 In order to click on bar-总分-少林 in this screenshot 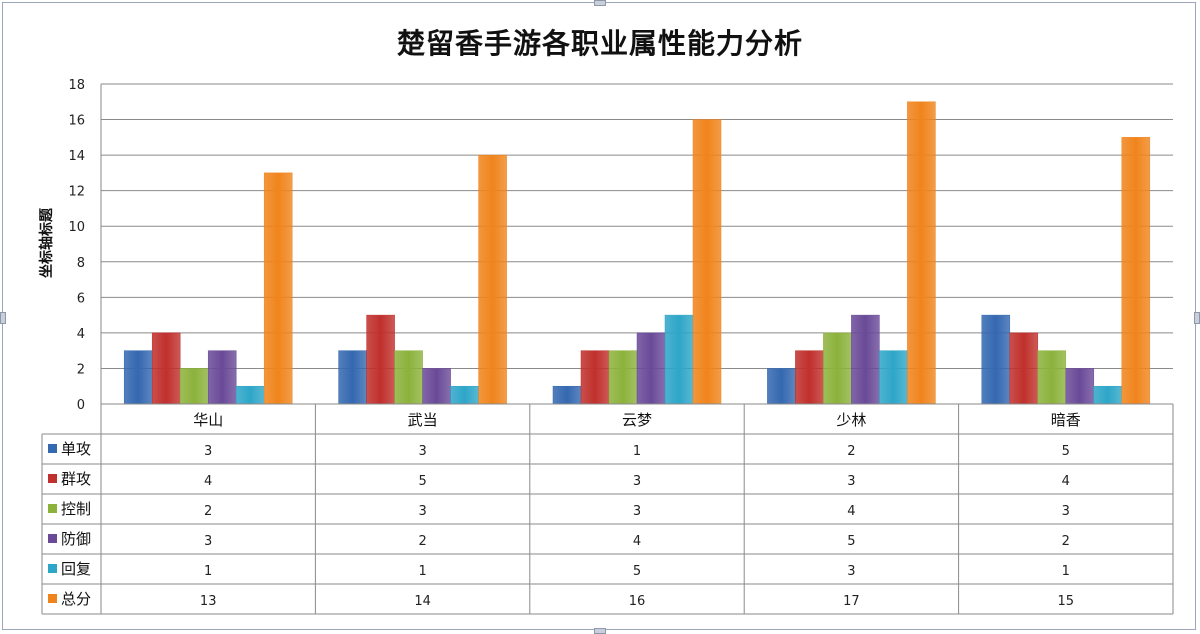, I will do `click(921, 253)`.